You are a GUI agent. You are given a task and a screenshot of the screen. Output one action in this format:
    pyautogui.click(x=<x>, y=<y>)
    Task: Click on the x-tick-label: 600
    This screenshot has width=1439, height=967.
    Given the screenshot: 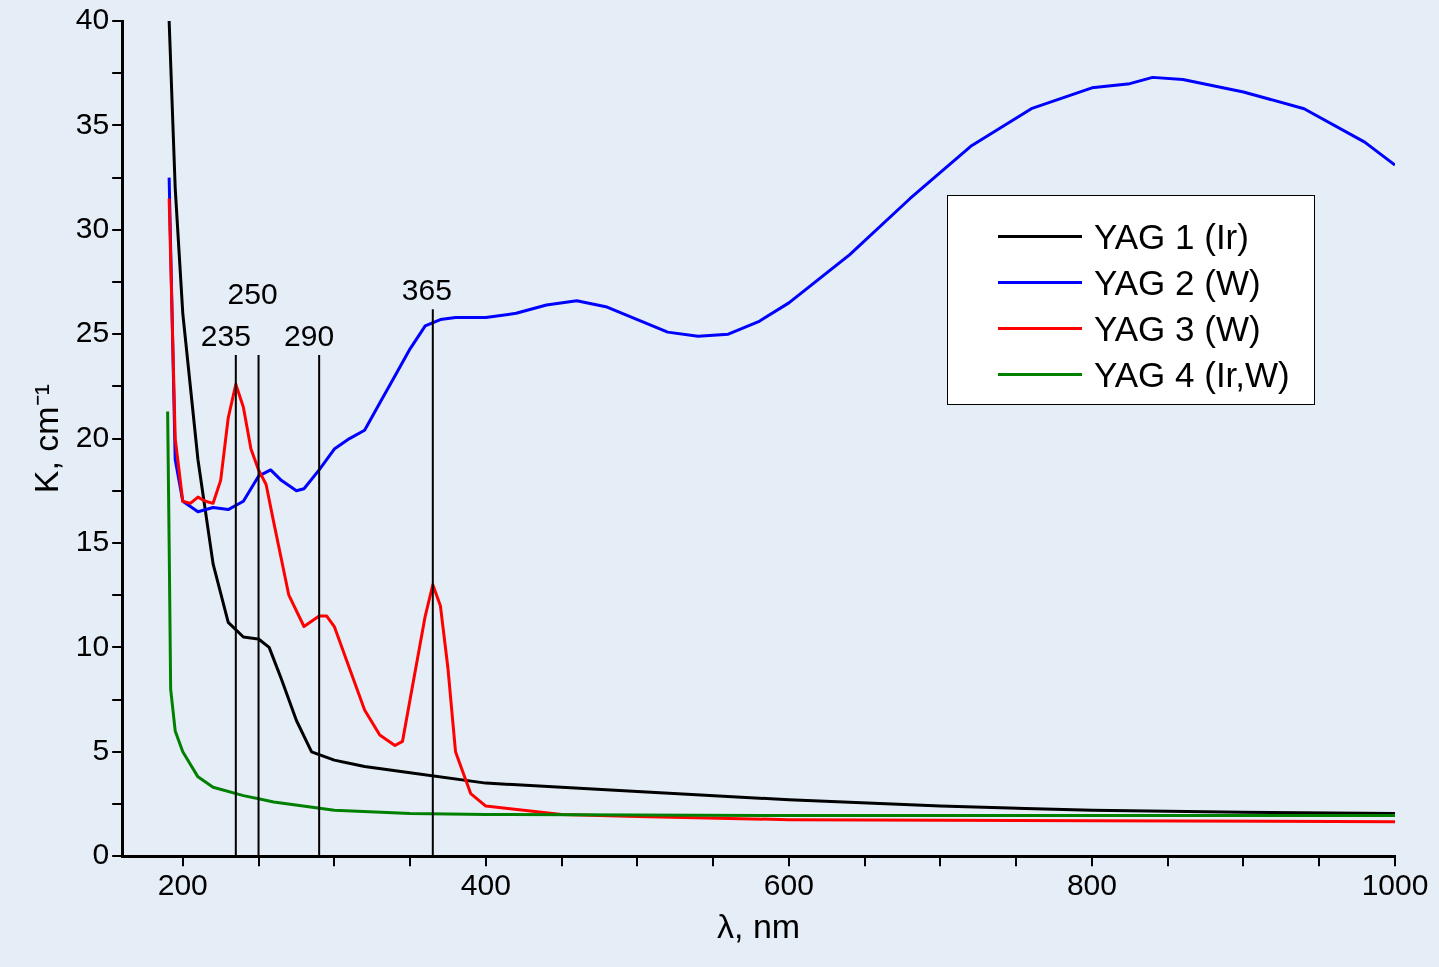 What is the action you would take?
    pyautogui.click(x=788, y=885)
    